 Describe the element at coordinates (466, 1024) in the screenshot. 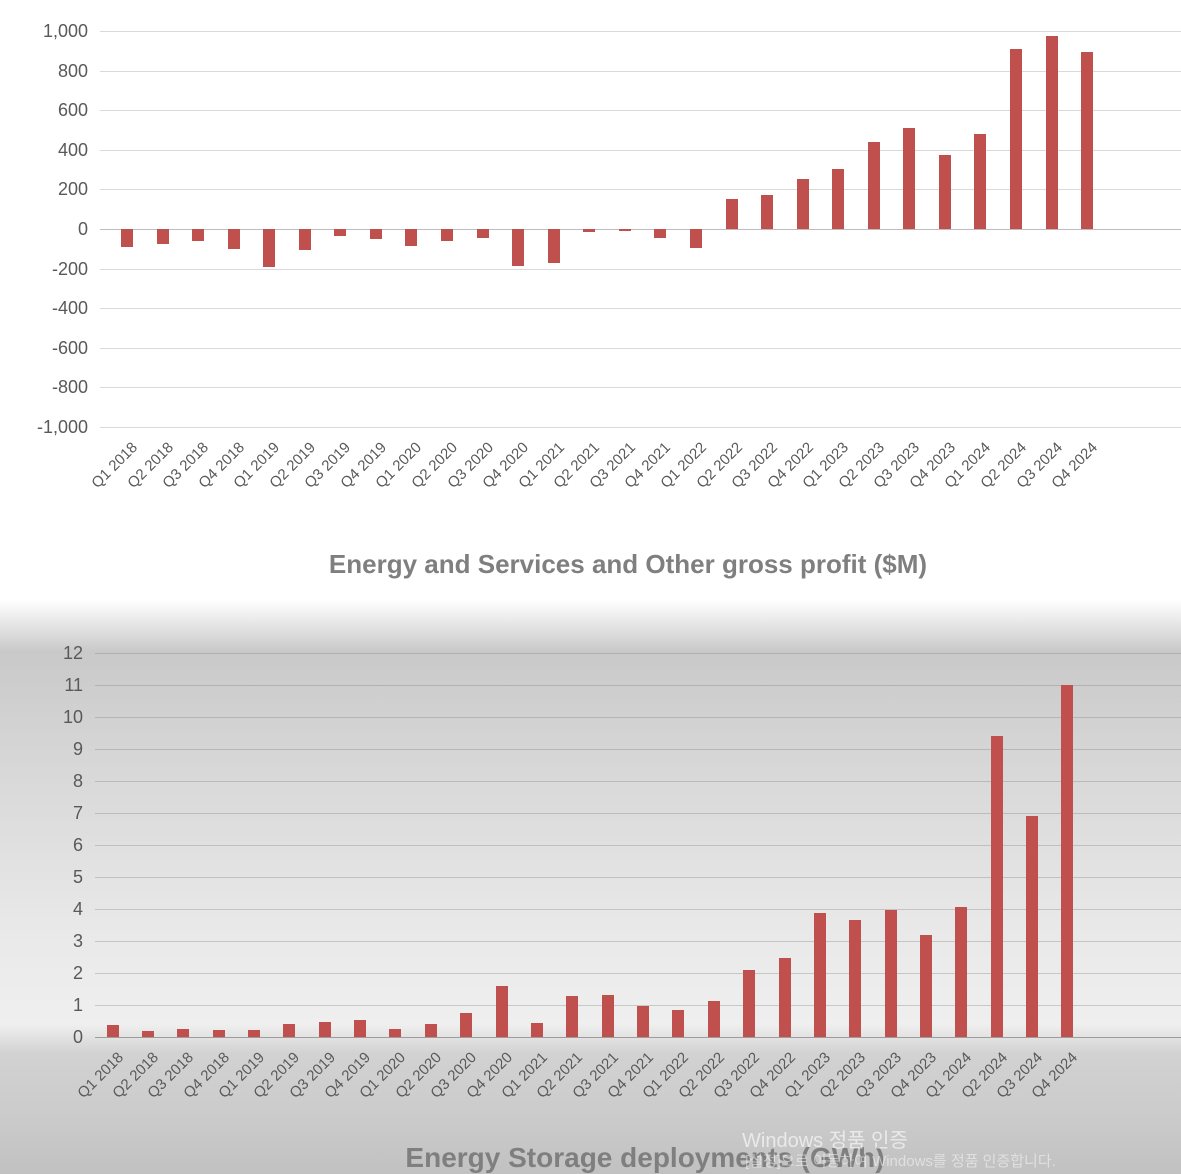

I see `bar-q3-2020` at that location.